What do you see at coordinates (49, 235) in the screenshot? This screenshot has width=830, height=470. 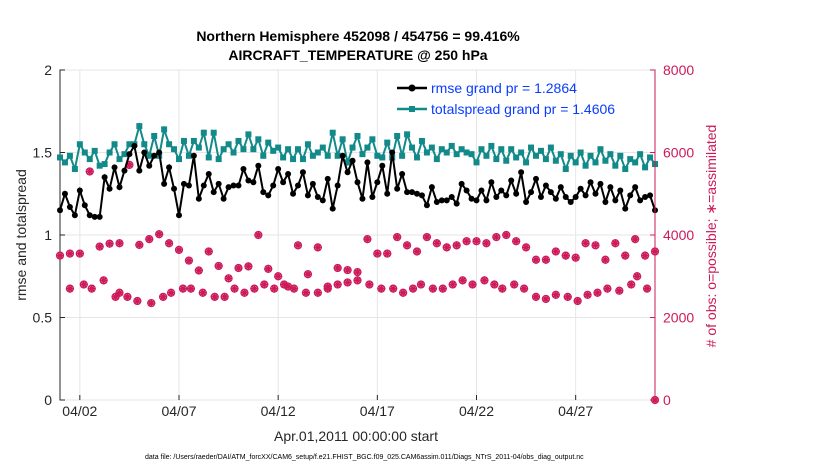 I see `y-axis-left: 0 0.5 1 1.5 2` at bounding box center [49, 235].